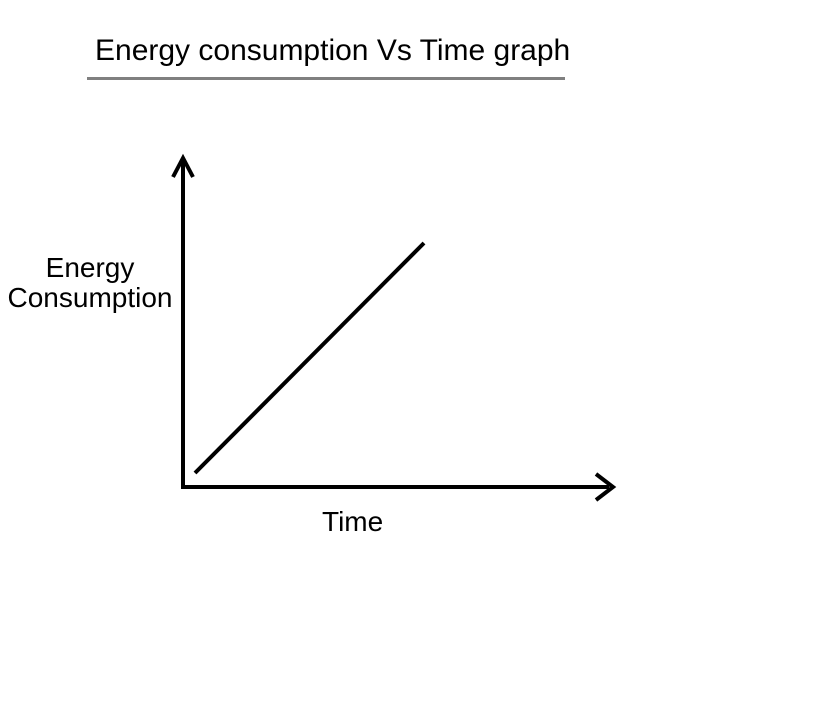  I want to click on data-line, so click(309, 358).